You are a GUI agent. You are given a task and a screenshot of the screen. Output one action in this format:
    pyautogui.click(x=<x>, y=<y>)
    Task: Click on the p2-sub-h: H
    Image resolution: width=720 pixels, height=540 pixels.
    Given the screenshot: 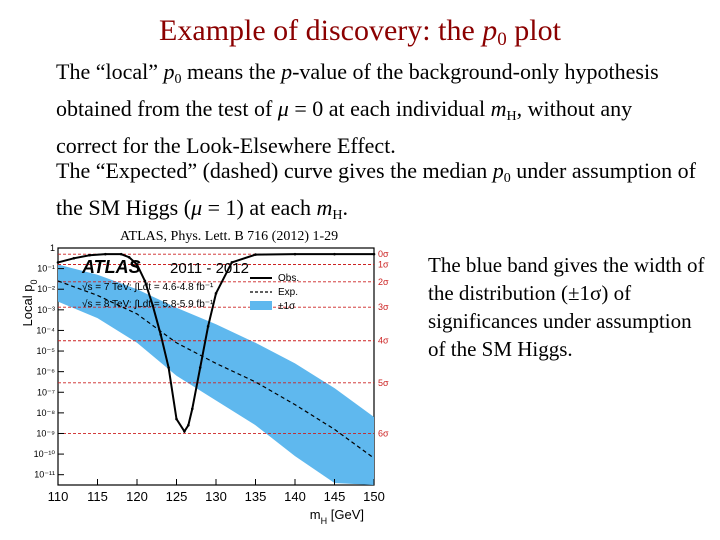 What is the action you would take?
    pyautogui.click(x=337, y=215)
    